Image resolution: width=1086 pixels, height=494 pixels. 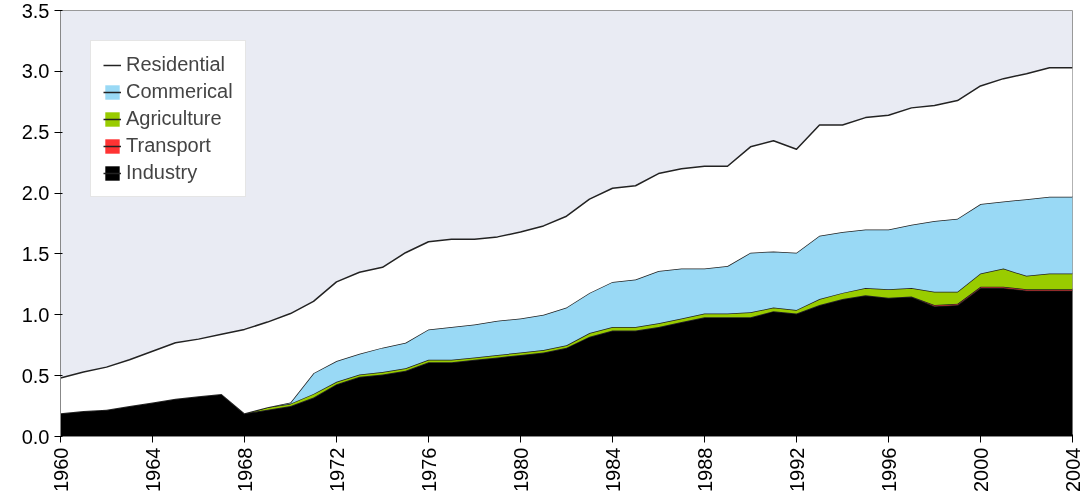 I want to click on y-tick-label: 3.5, so click(x=35, y=11).